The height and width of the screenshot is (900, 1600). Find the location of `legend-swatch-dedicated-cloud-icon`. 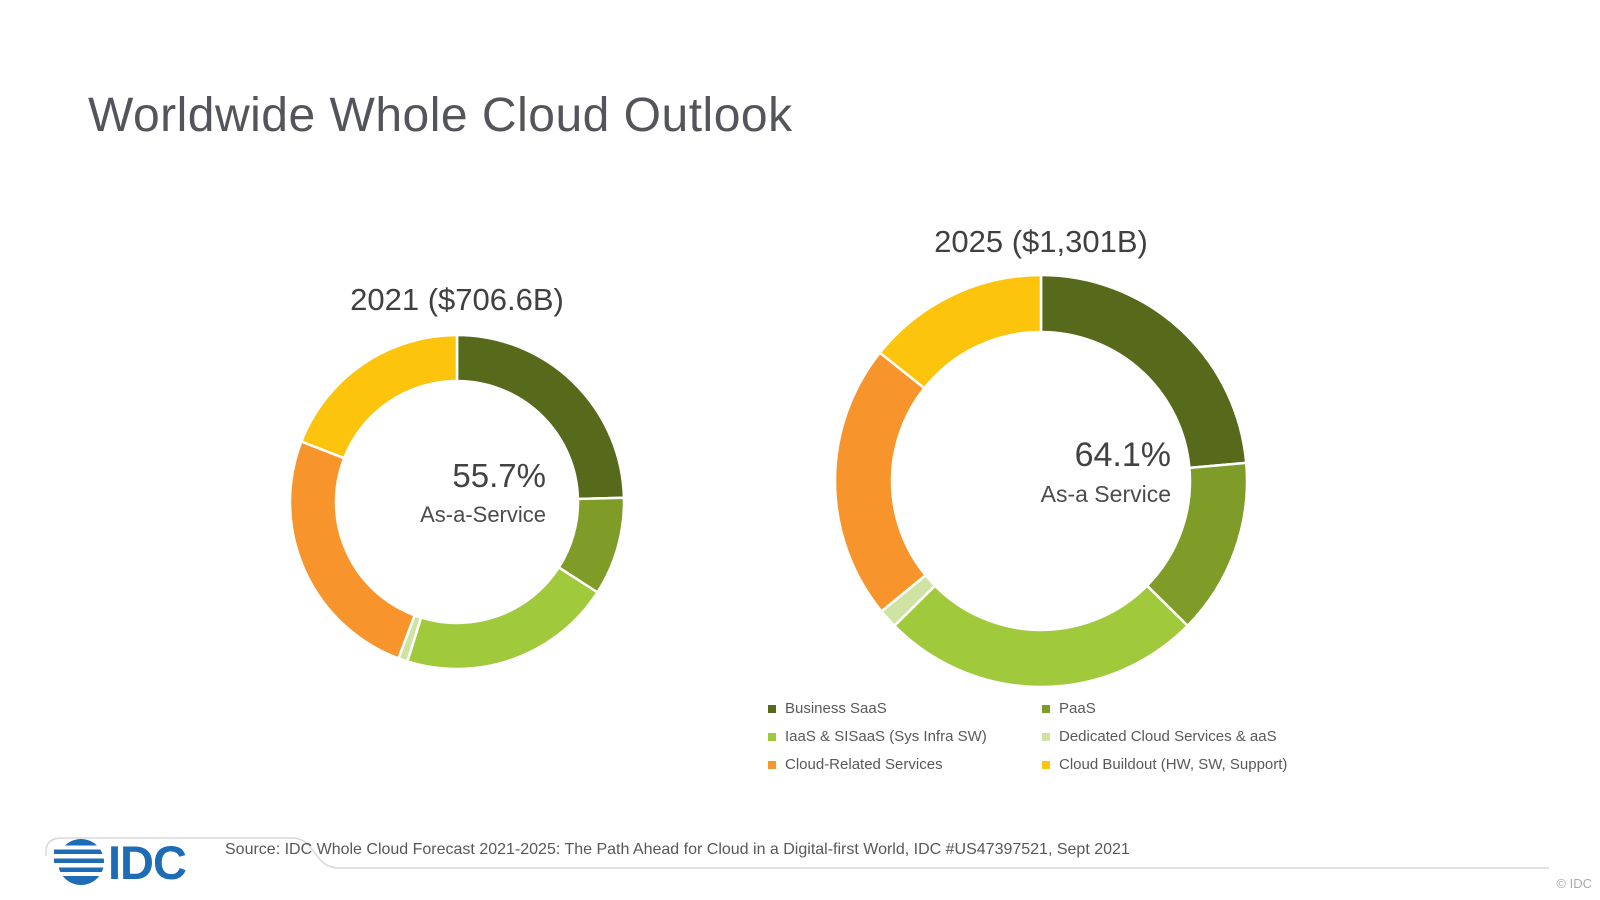

legend-swatch-dedicated-cloud-icon is located at coordinates (1046, 736).